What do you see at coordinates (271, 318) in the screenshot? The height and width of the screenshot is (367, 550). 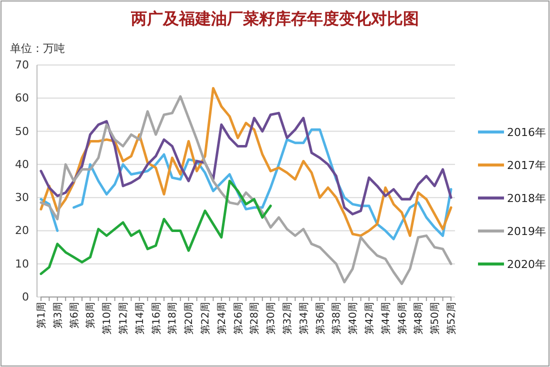 I see `x-tick-label: 第30周` at bounding box center [271, 318].